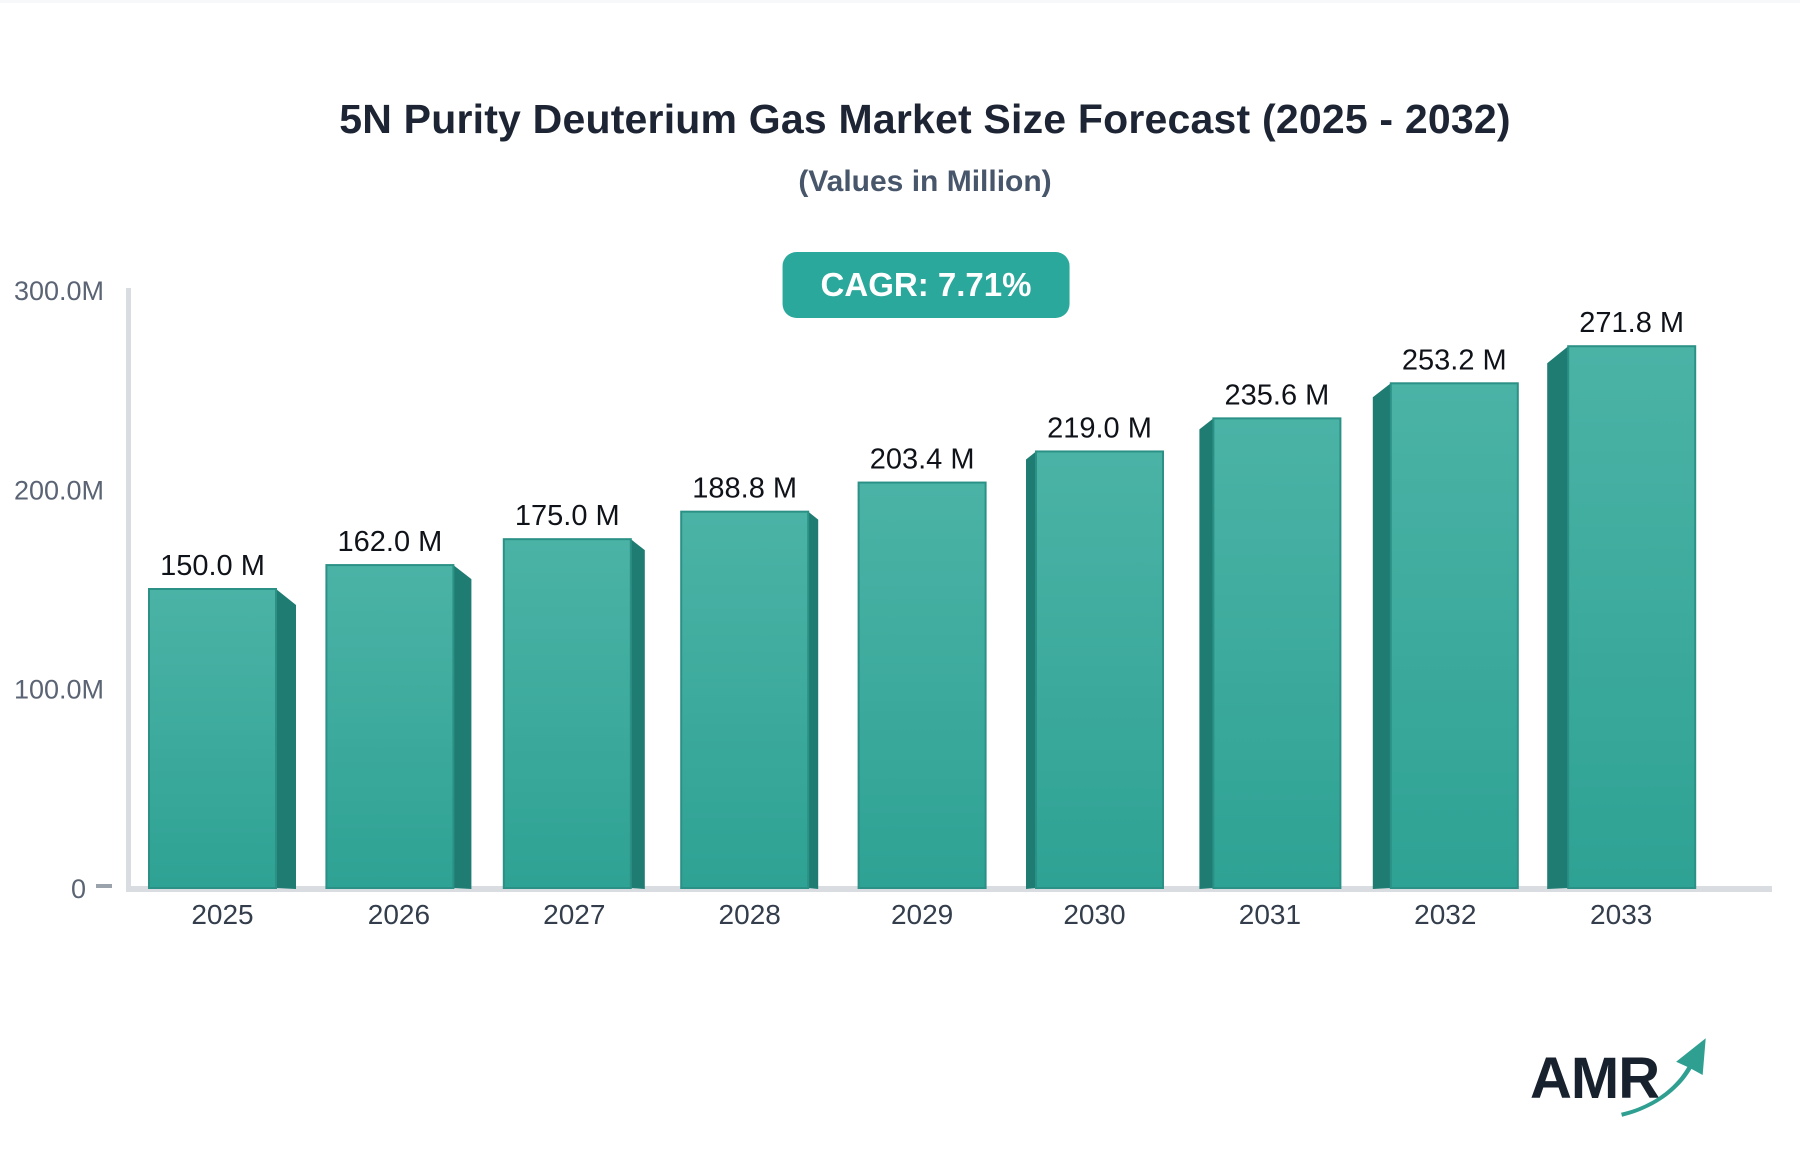  Describe the element at coordinates (1099, 669) in the screenshot. I see `bar-2030` at that location.